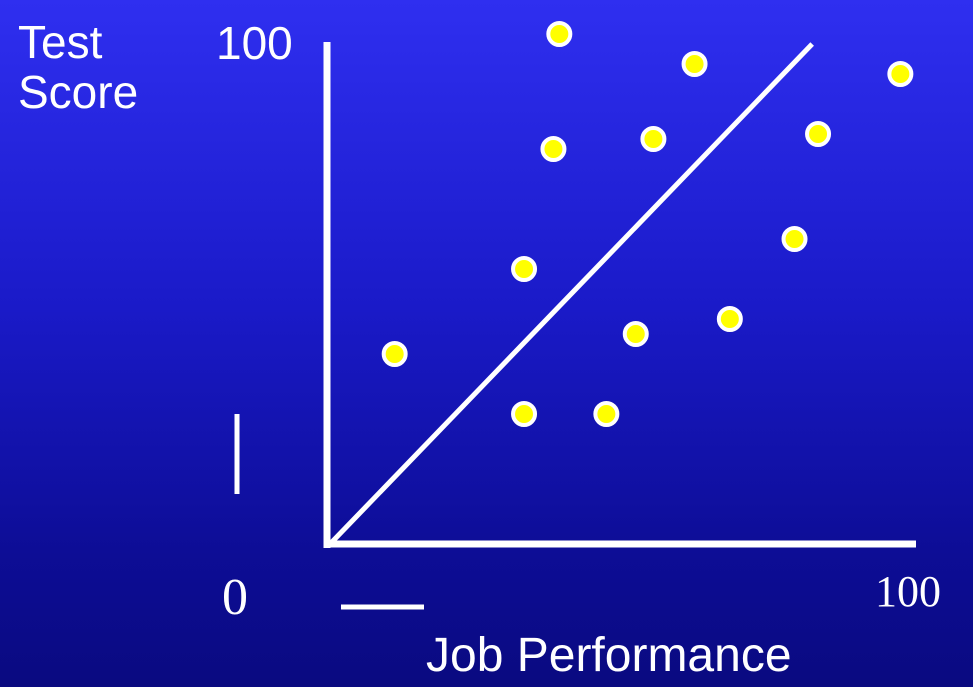  What do you see at coordinates (254, 43) in the screenshot?
I see `y-axis-max-tick-label: 100` at bounding box center [254, 43].